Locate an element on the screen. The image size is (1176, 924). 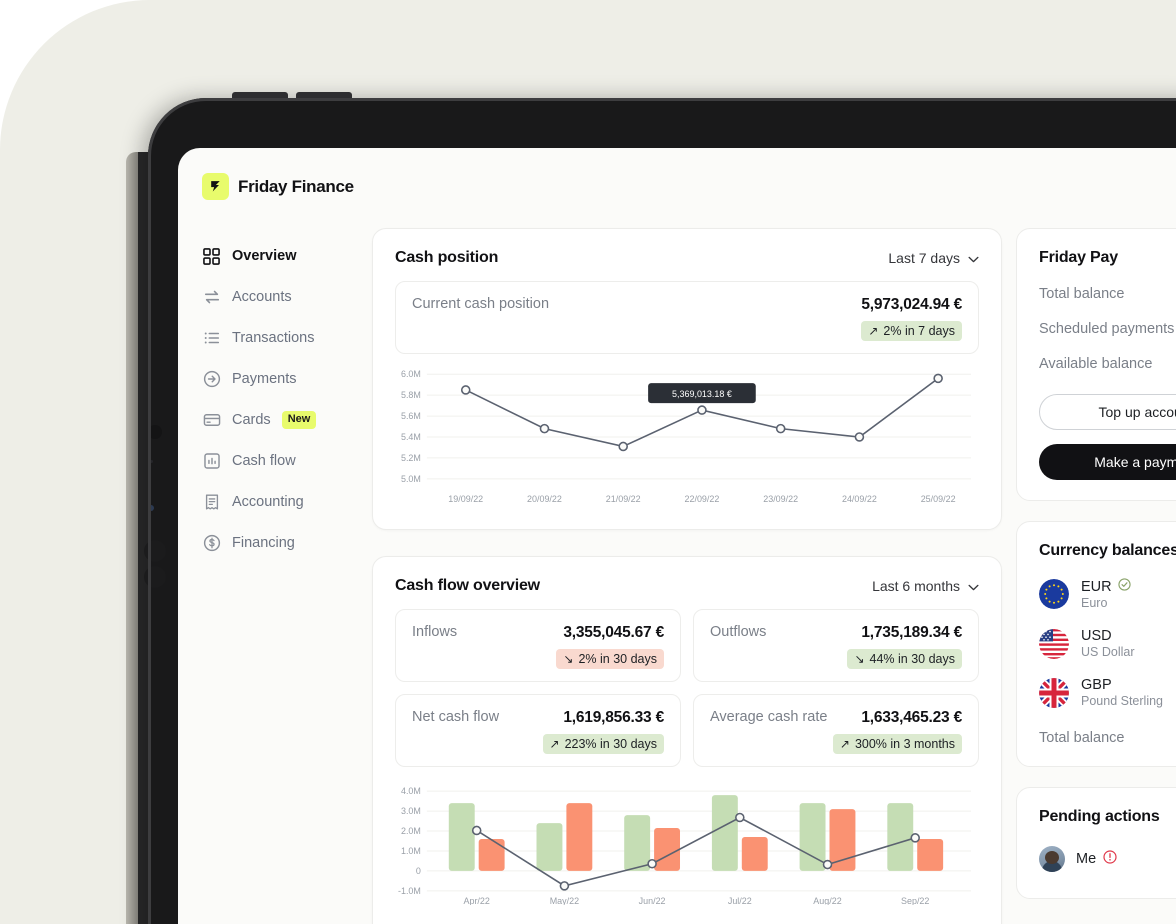
sidebar-item-cash-flow: Cash flow is located at coordinates (284, 461).